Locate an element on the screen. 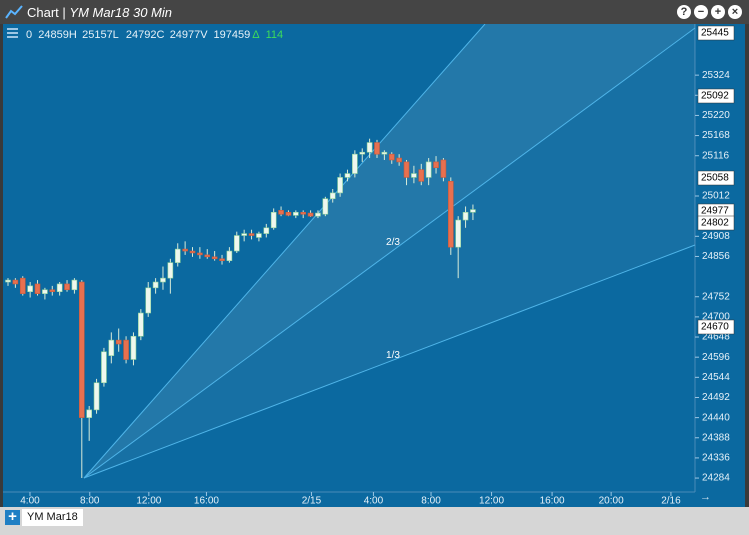  scroll-arrow: → is located at coordinates (705, 497).